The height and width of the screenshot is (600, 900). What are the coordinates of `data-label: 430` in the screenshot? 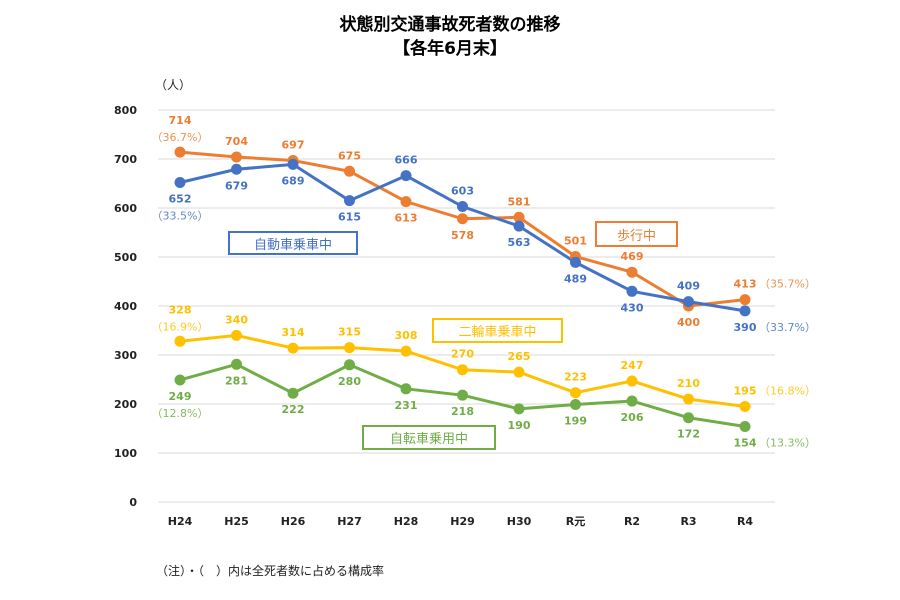 It's located at (632, 307).